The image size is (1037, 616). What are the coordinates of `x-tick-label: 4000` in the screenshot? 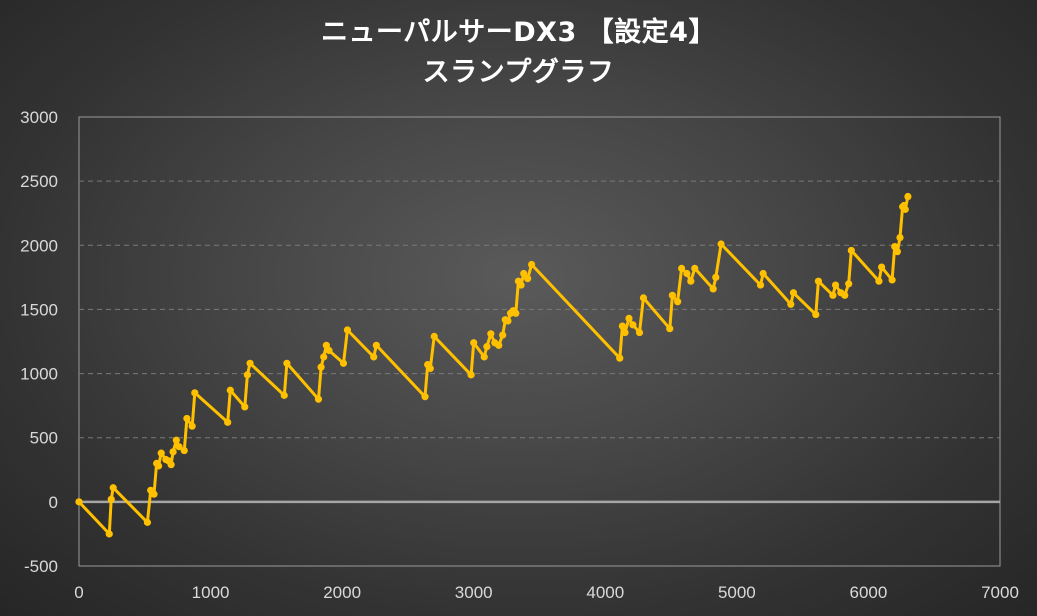 It's located at (605, 592).